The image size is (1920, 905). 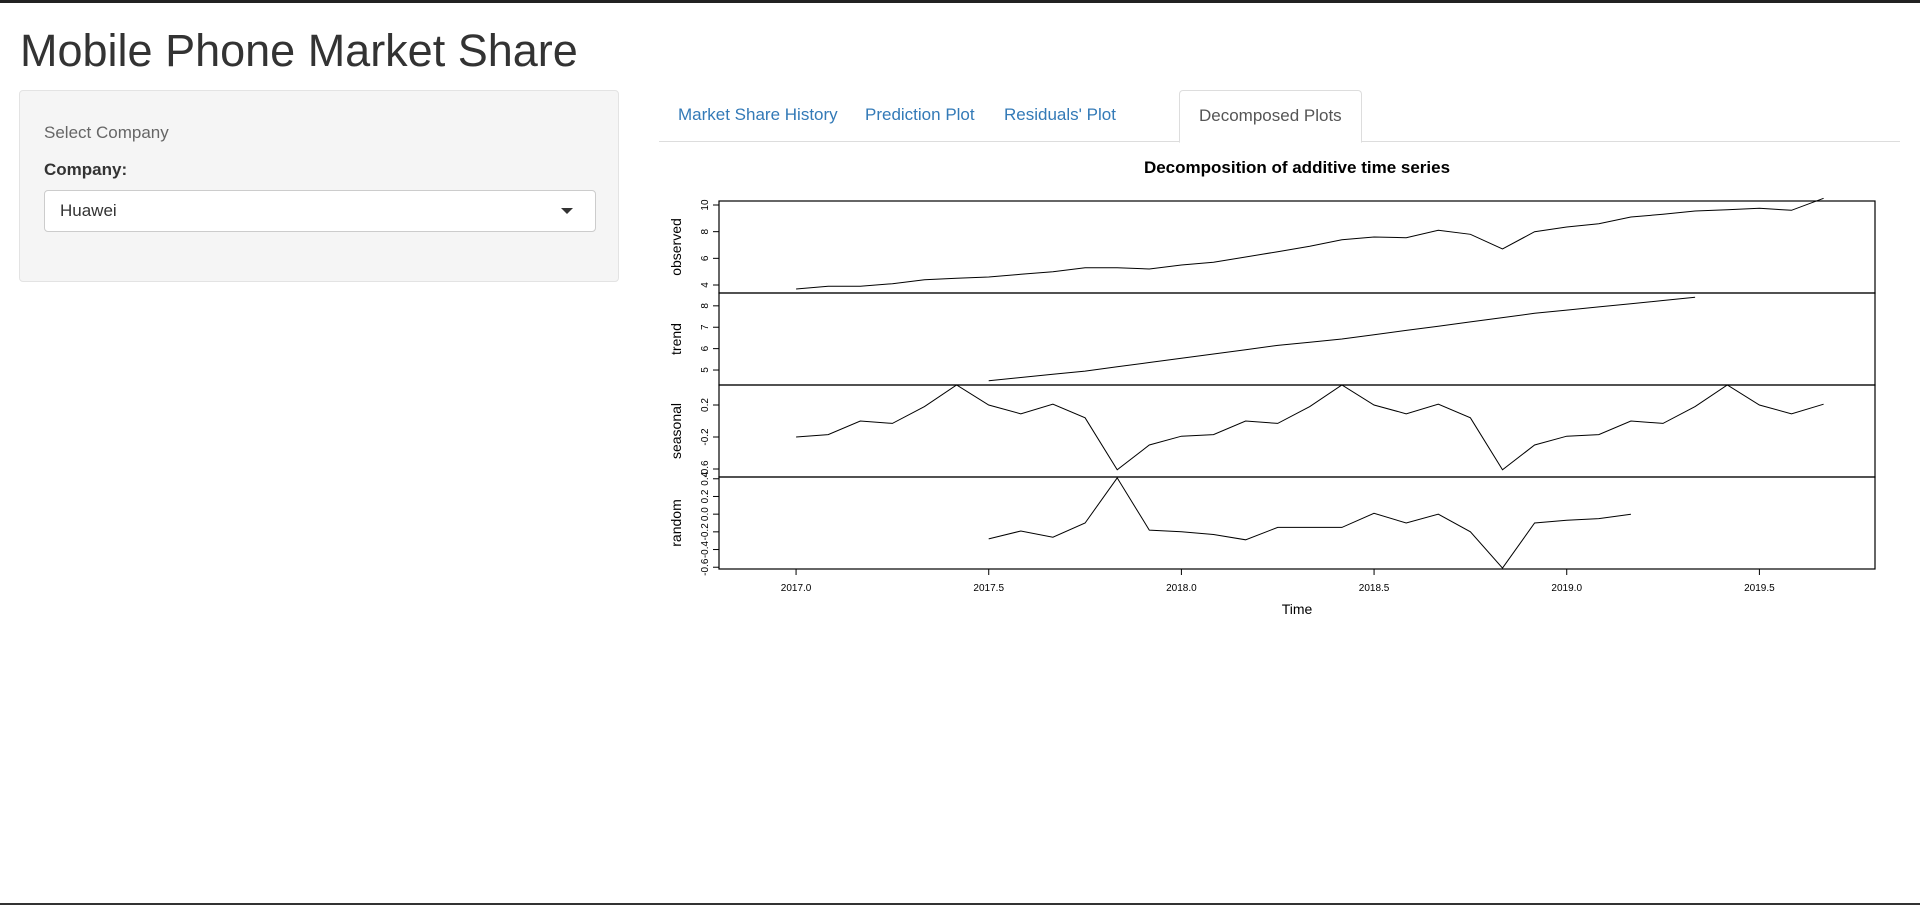 What do you see at coordinates (86, 169) in the screenshot?
I see `company-label: Company:` at bounding box center [86, 169].